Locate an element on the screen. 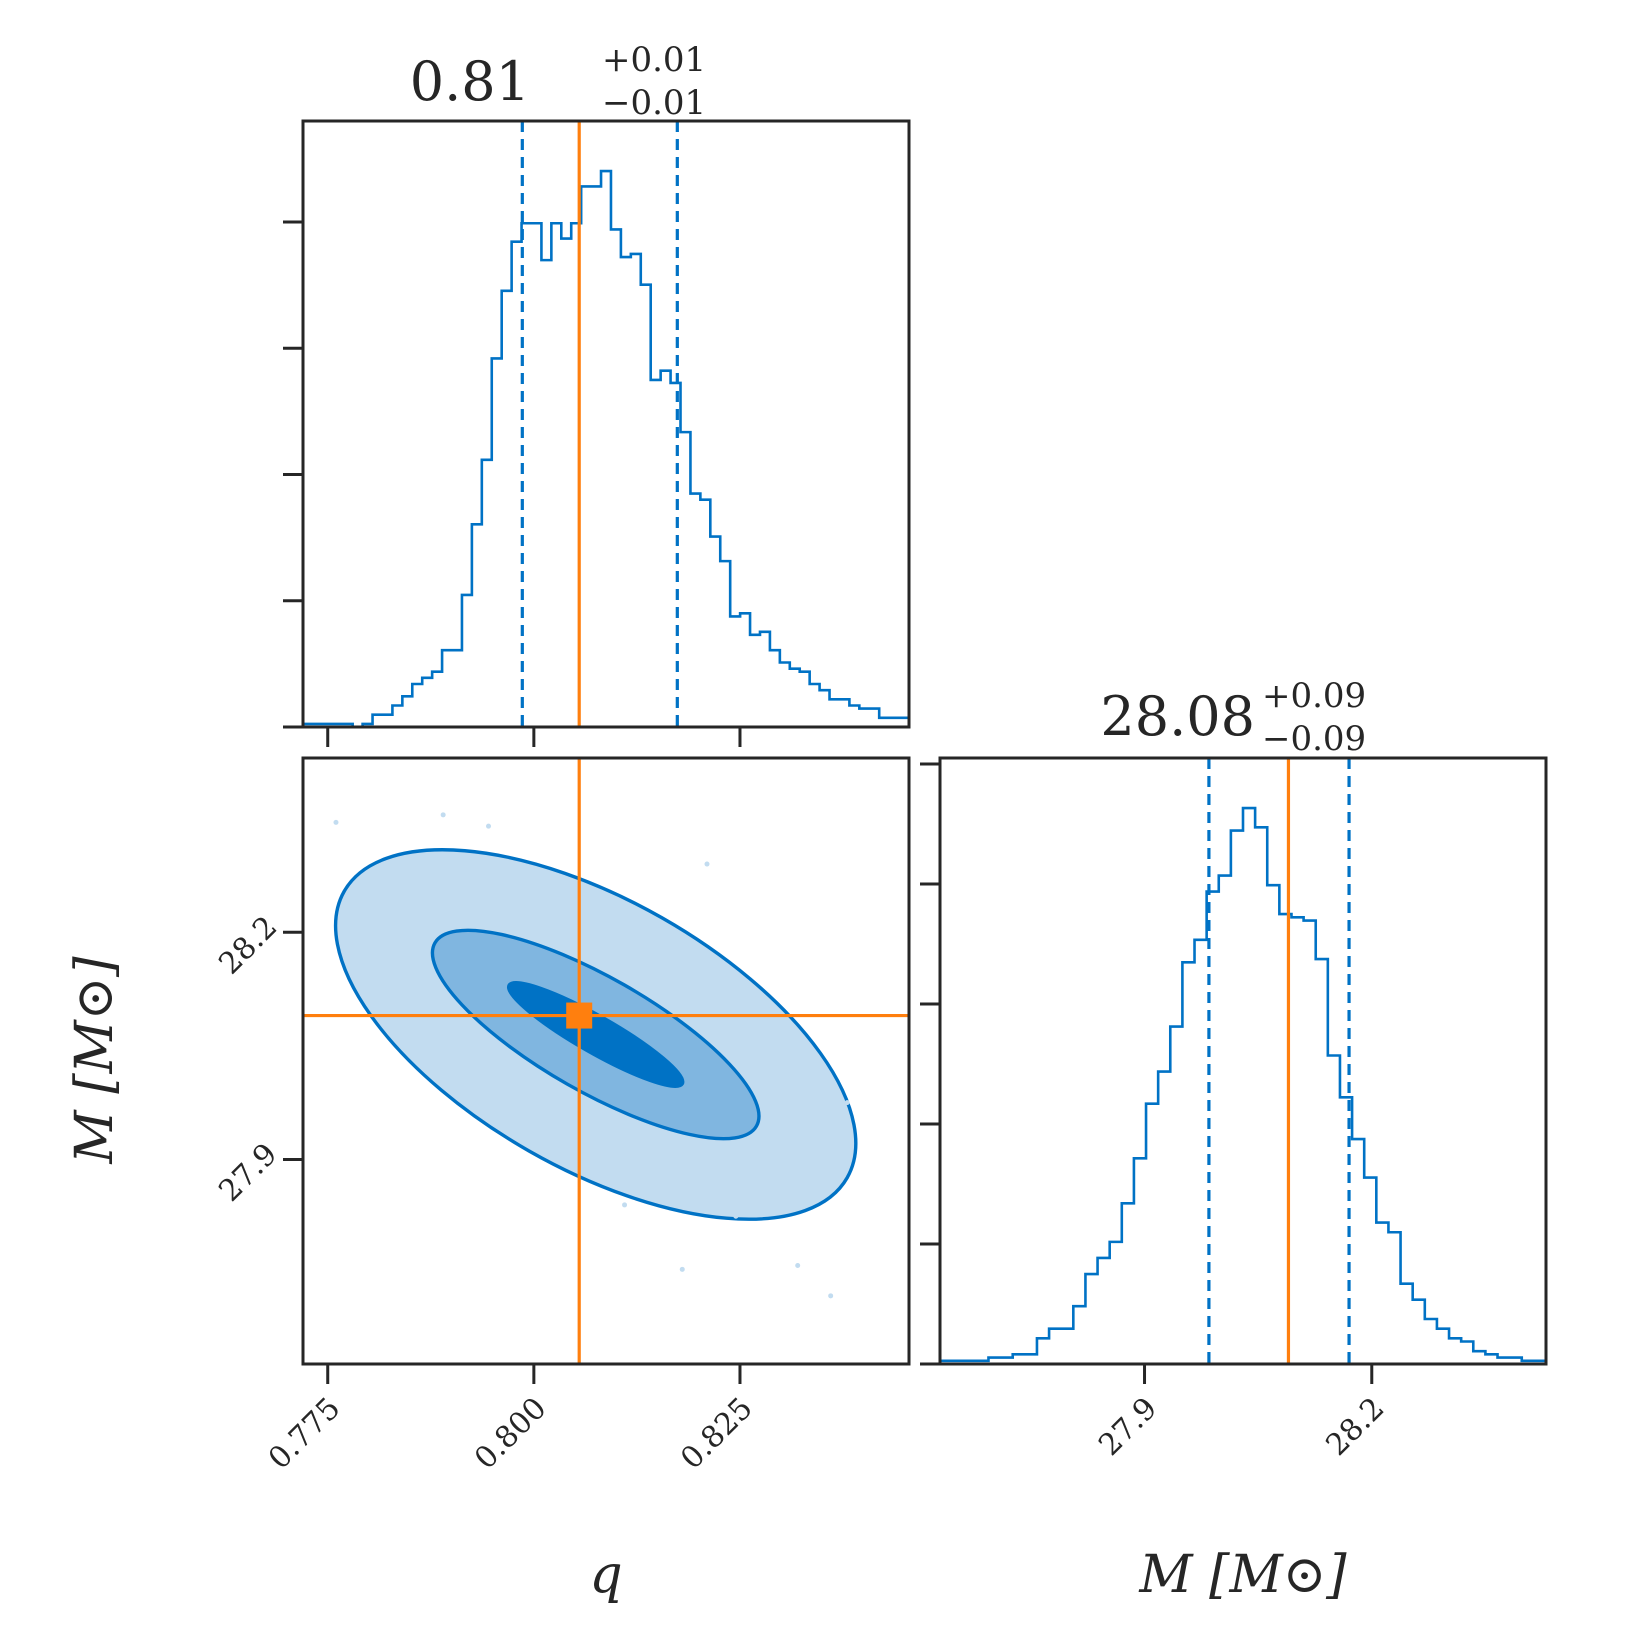 The height and width of the screenshot is (1650, 1650). hist-q-title-minus: −0.01 is located at coordinates (654, 103).